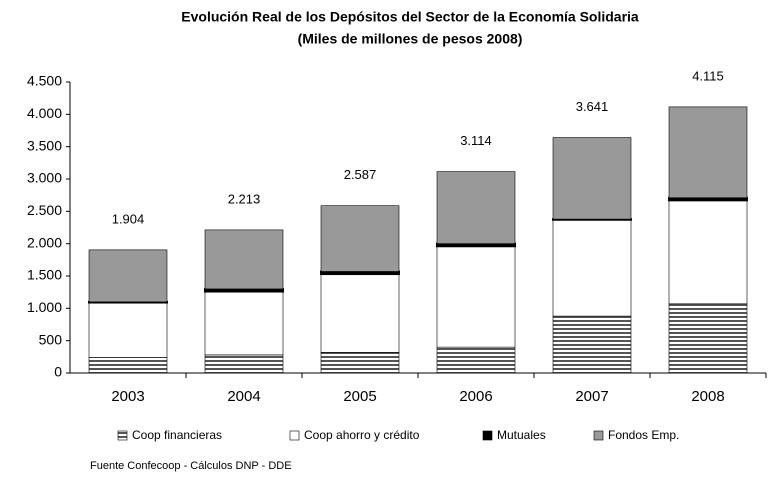 This screenshot has width=768, height=485. I want to click on total-label: 4.115, so click(708, 75).